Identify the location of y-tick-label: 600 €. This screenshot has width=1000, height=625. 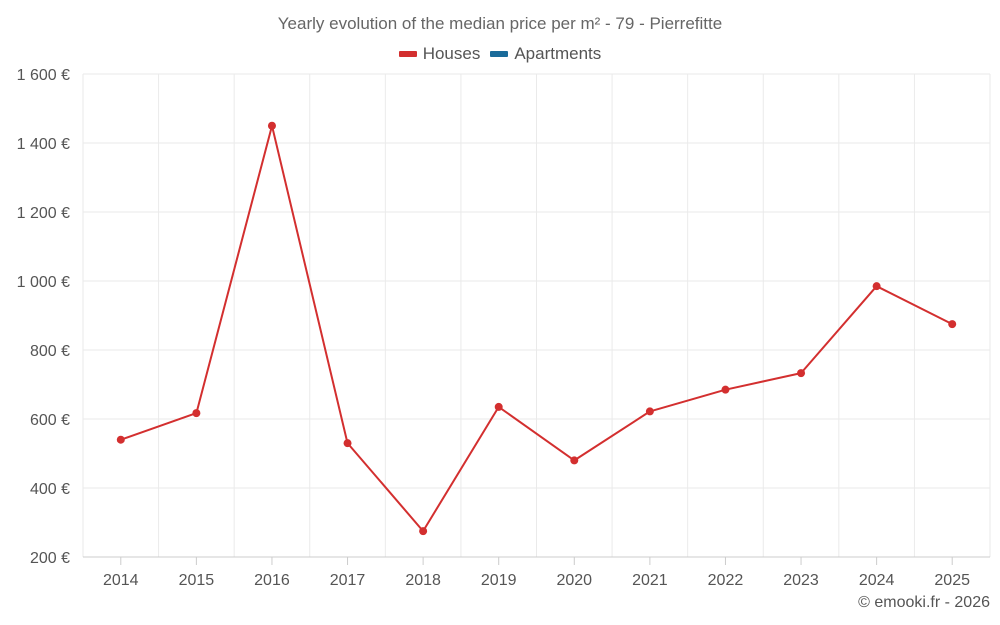
(50, 420).